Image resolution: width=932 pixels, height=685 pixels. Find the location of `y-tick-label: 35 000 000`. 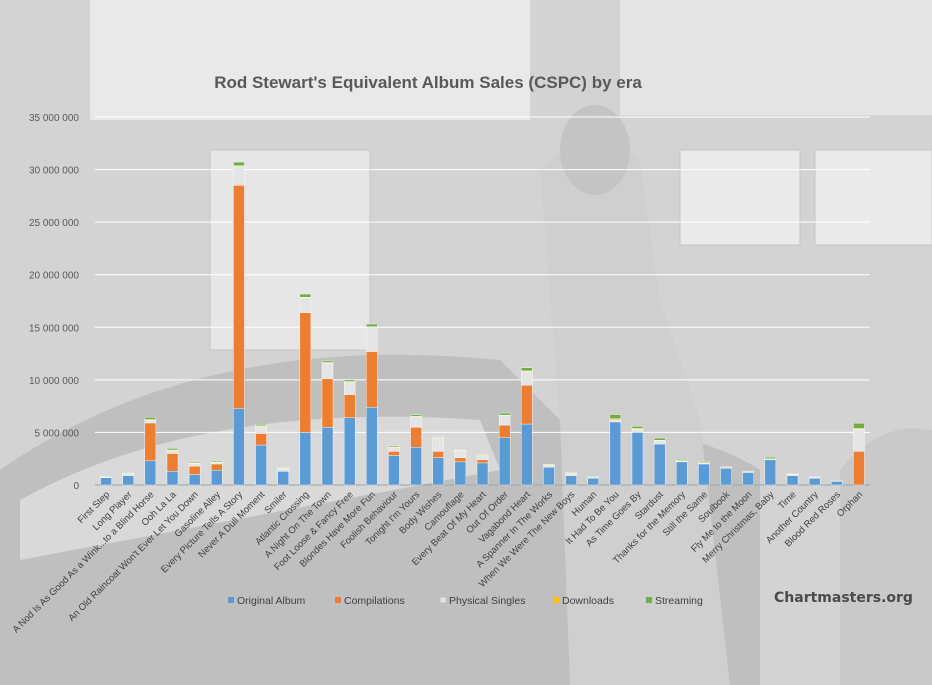

y-tick-label: 35 000 000 is located at coordinates (54, 118).